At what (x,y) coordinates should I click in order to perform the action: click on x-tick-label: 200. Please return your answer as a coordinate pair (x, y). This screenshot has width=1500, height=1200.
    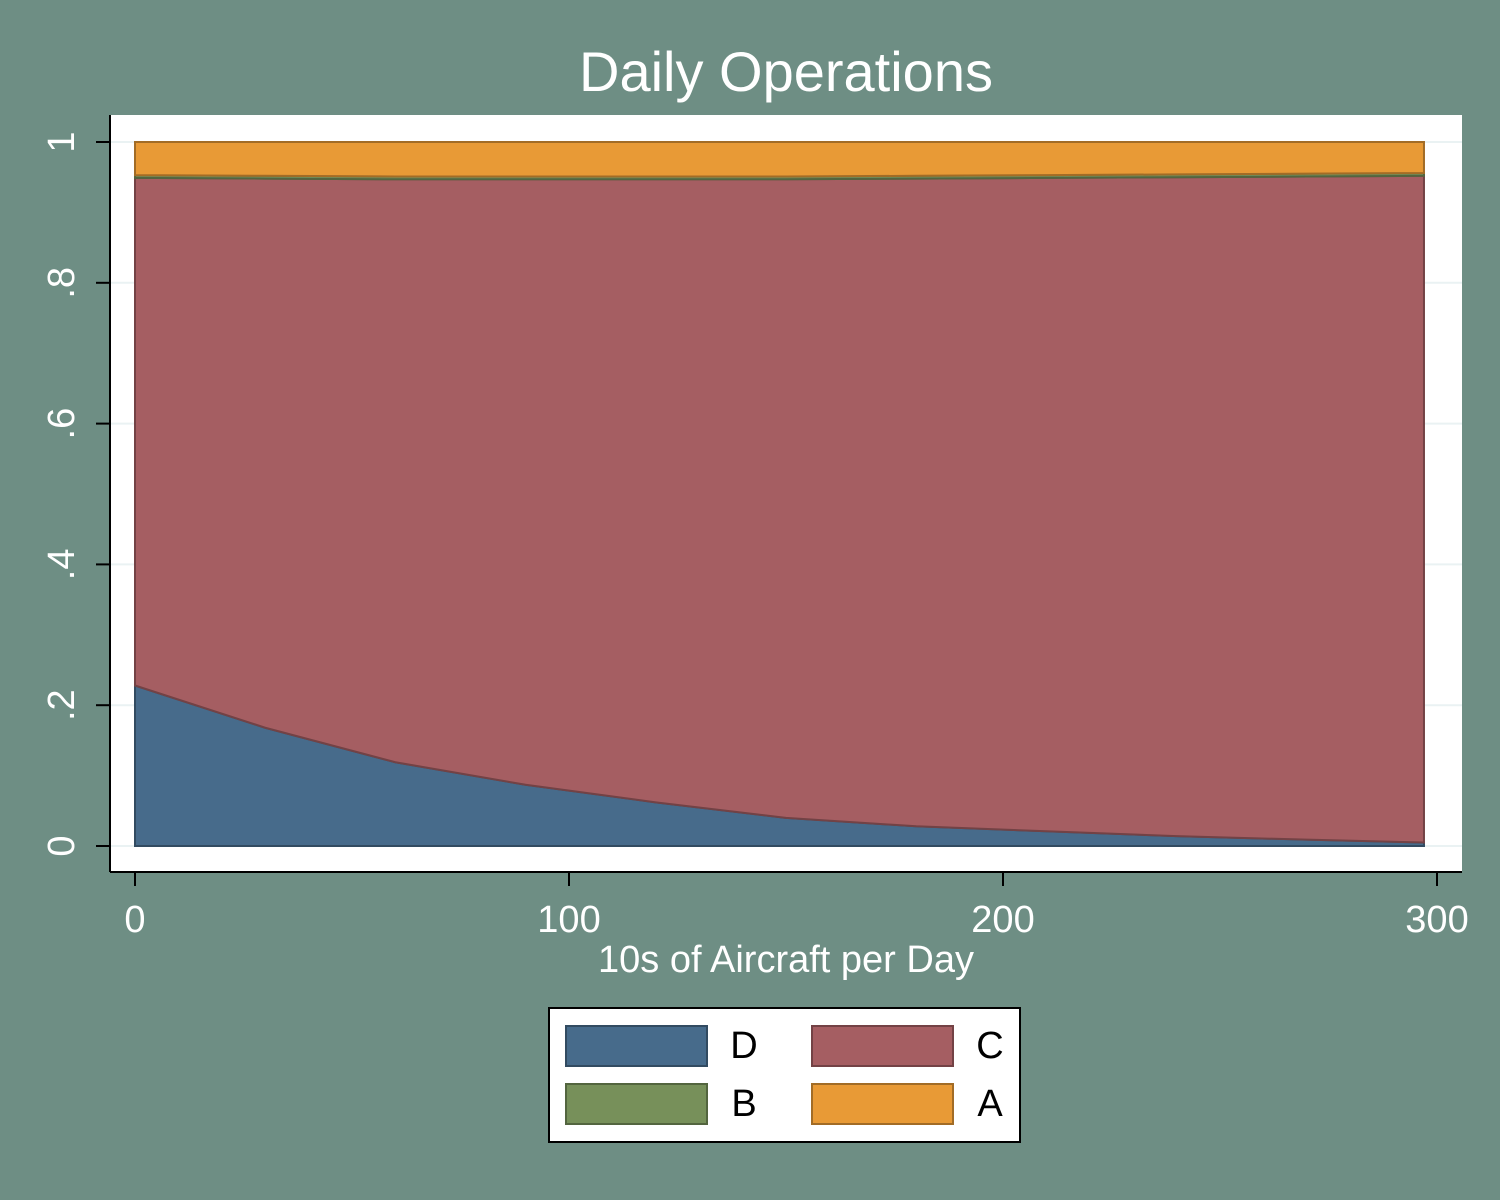
    Looking at the image, I should click on (1002, 920).